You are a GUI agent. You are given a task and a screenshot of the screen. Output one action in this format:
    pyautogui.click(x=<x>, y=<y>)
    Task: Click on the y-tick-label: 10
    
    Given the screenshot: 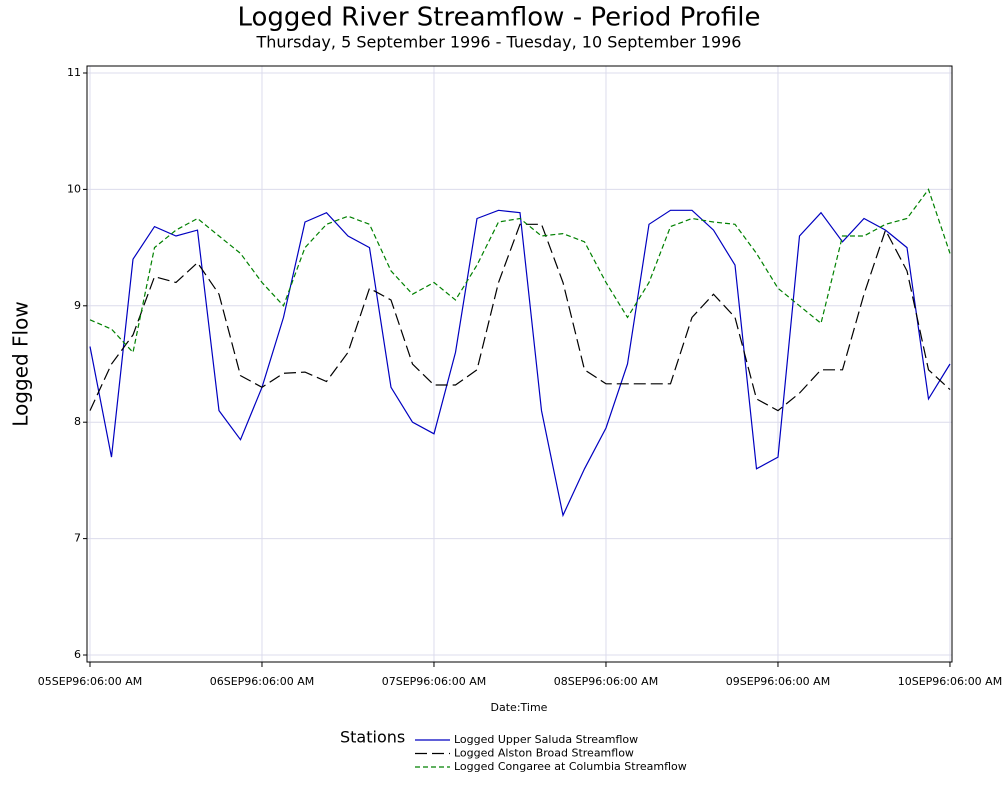 What is the action you would take?
    pyautogui.click(x=74, y=188)
    